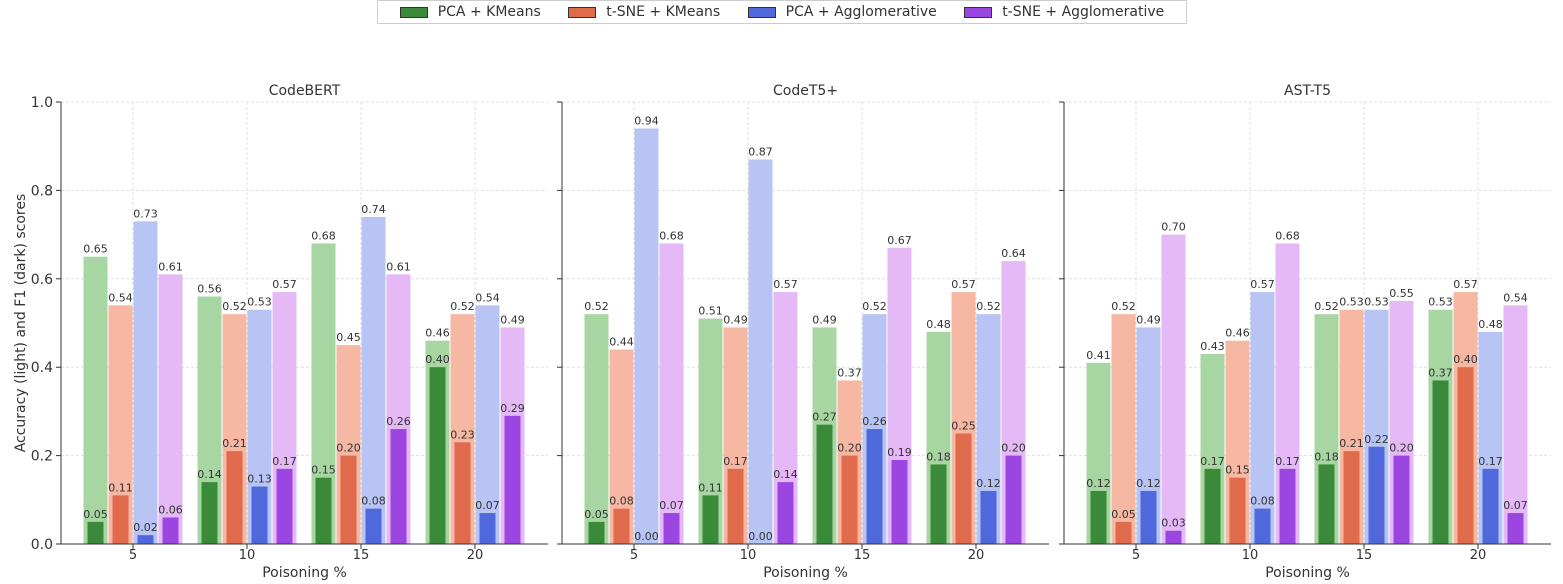 This screenshot has height=584, width=1563. What do you see at coordinates (760, 536) in the screenshot?
I see `panel-2-f1-label: 0.00` at bounding box center [760, 536].